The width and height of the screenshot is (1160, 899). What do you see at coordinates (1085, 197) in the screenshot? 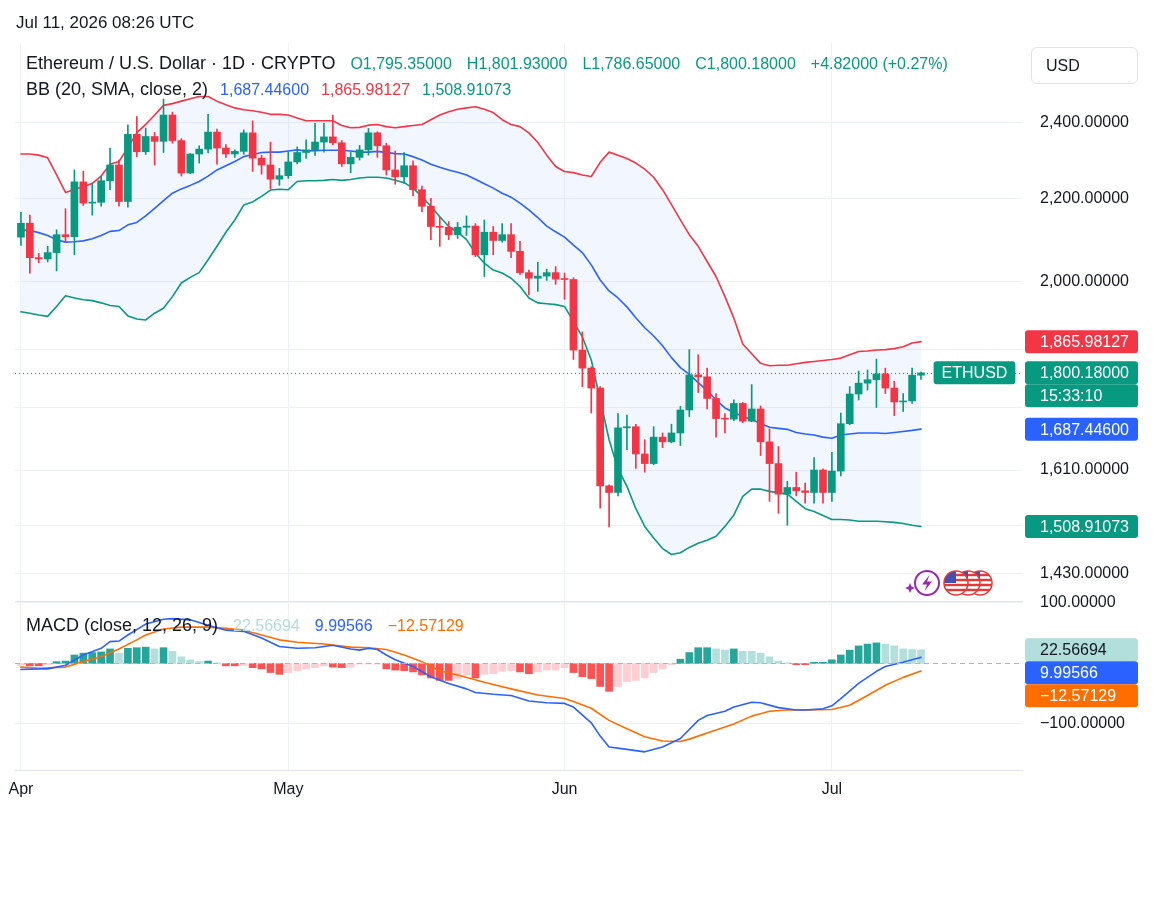
I see `y-tick-label: 2,200.00000` at bounding box center [1085, 197].